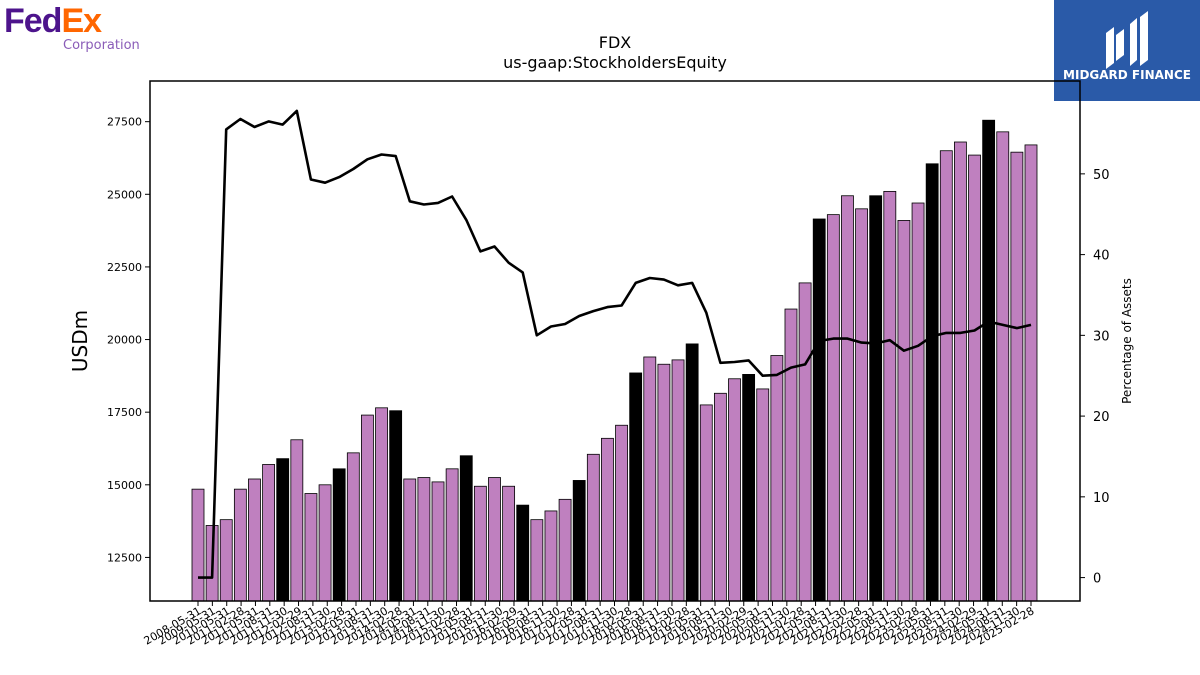 The height and width of the screenshot is (675, 1200). I want to click on y-tick-label: 25000, so click(124, 194).